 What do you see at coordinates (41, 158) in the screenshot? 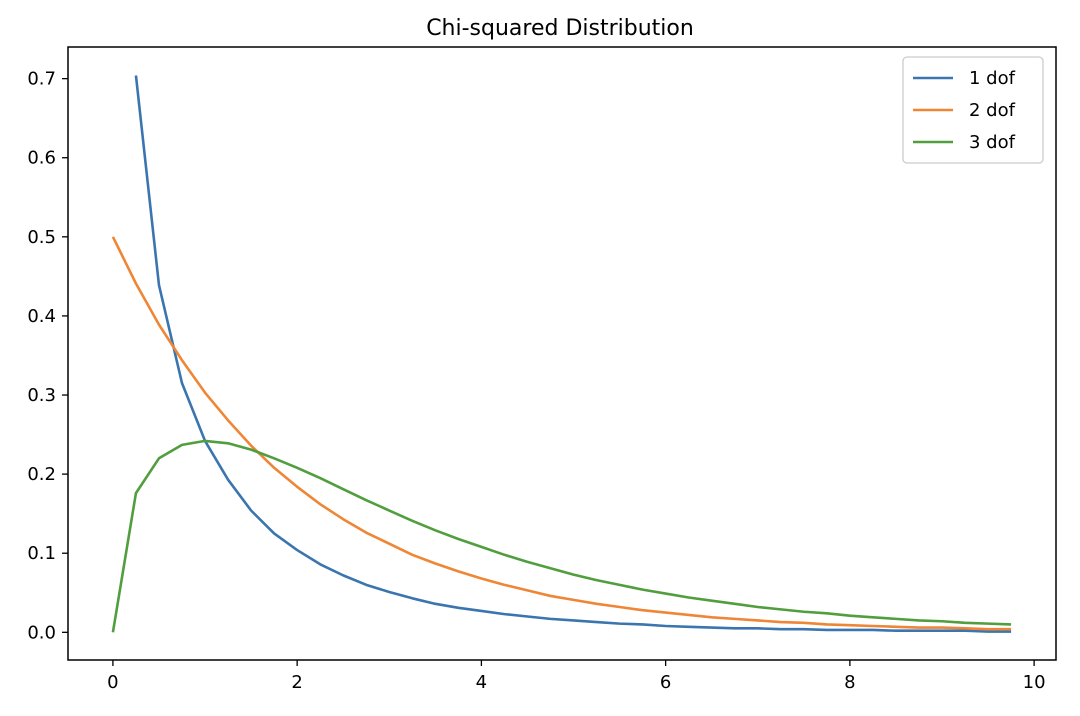
I see `y-tick-label: 0.6` at bounding box center [41, 158].